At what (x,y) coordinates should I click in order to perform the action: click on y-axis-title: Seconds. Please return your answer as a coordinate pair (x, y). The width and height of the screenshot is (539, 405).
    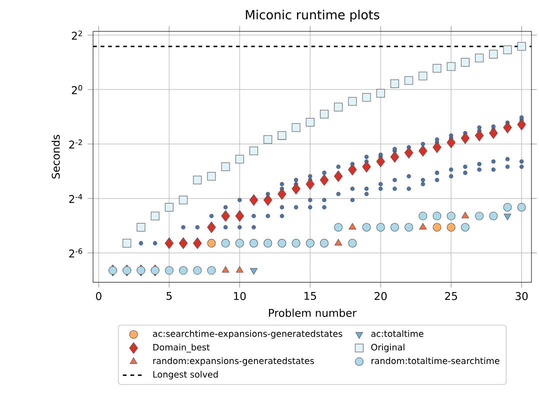
    Looking at the image, I should click on (56, 157).